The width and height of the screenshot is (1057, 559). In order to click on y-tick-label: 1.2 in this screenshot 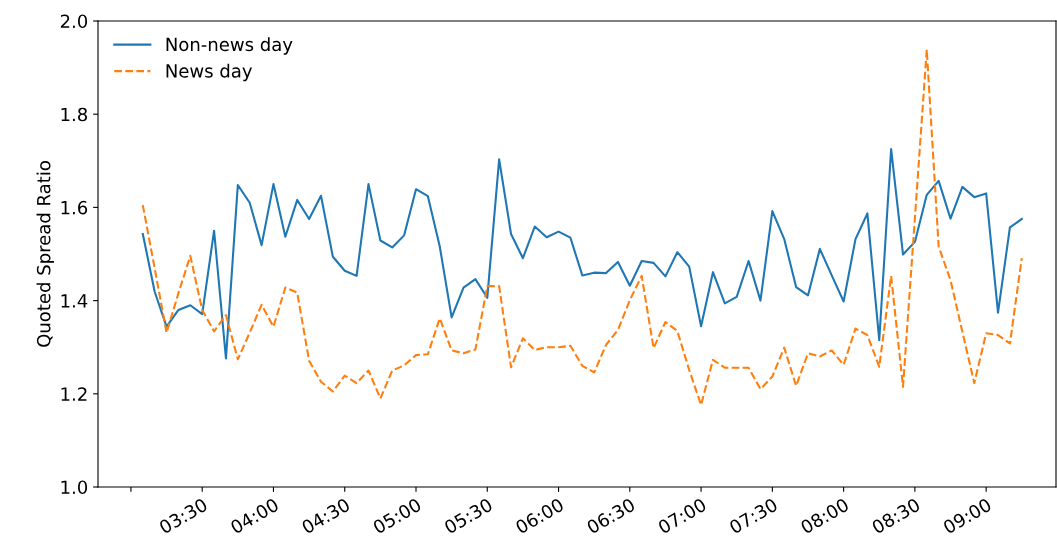, I will do `click(74, 394)`.